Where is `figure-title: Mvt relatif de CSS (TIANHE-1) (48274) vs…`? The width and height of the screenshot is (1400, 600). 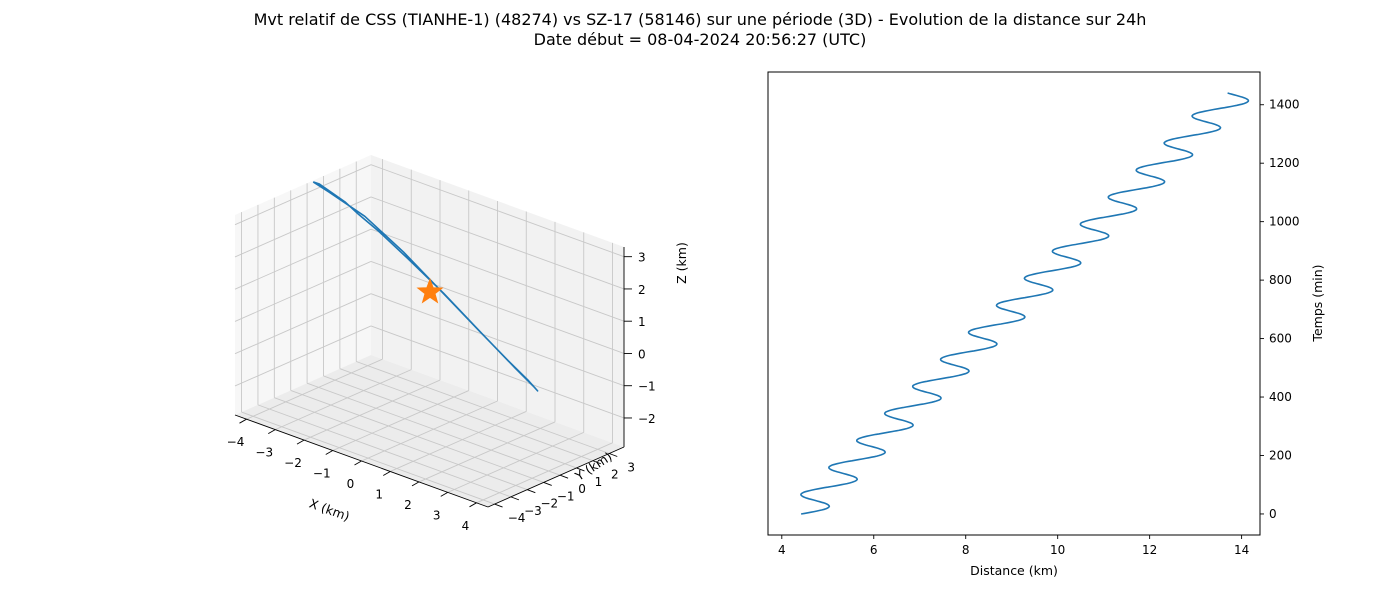
figure-title: Mvt relatif de CSS (TIANHE-1) (48274) vs… is located at coordinates (700, 19).